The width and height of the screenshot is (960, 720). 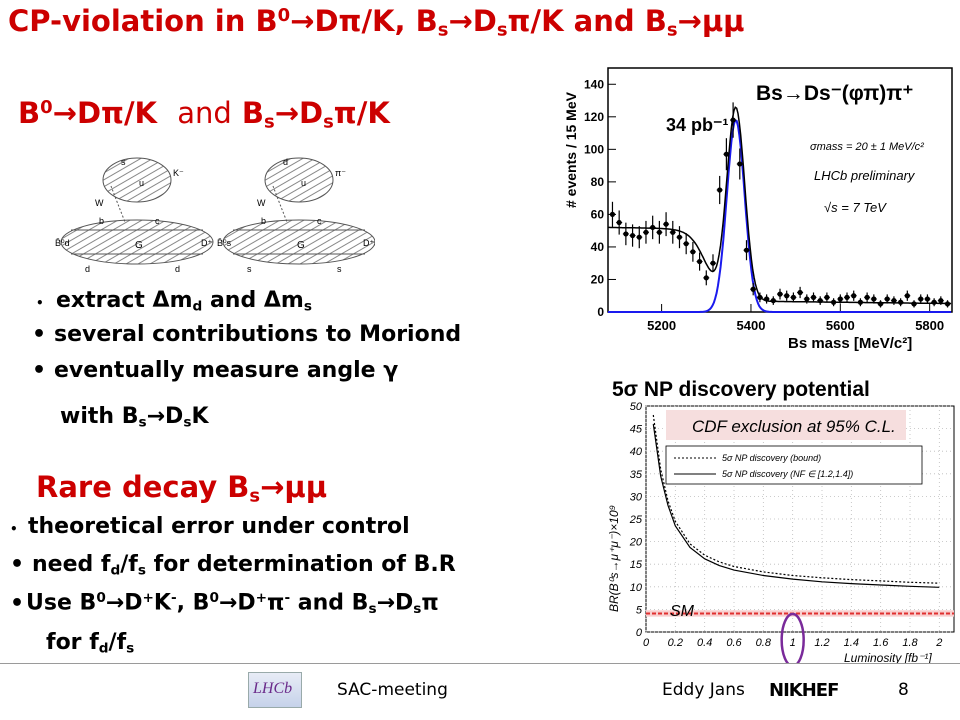 What do you see at coordinates (340, 173) in the screenshot?
I see `svg-text: π⁻` at bounding box center [340, 173].